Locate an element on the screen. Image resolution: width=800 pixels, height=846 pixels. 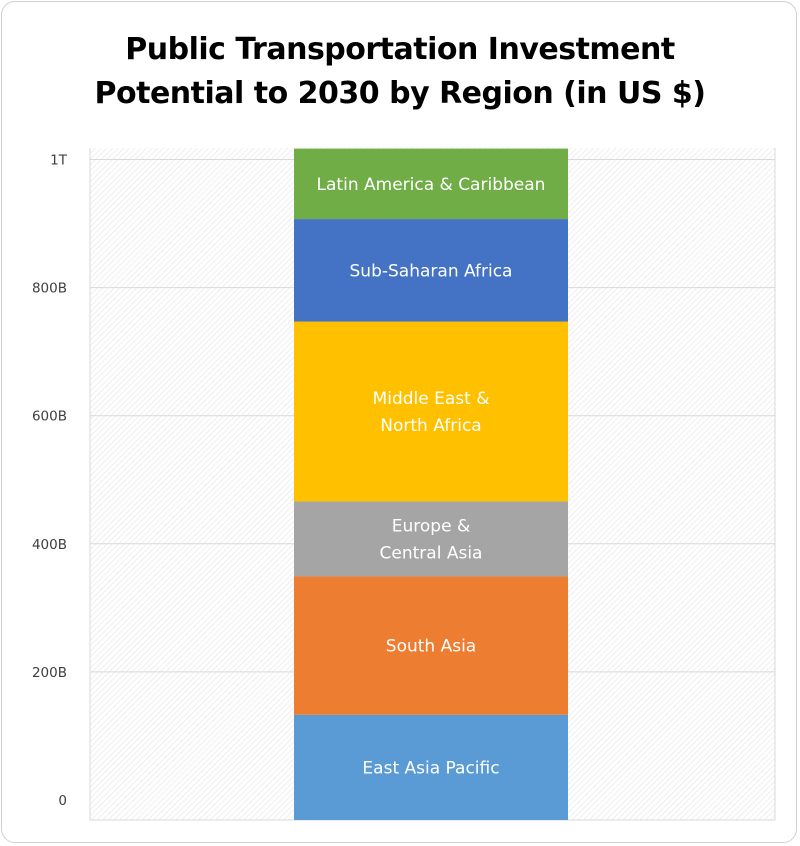
segment-label-line: South Asia is located at coordinates (431, 647).